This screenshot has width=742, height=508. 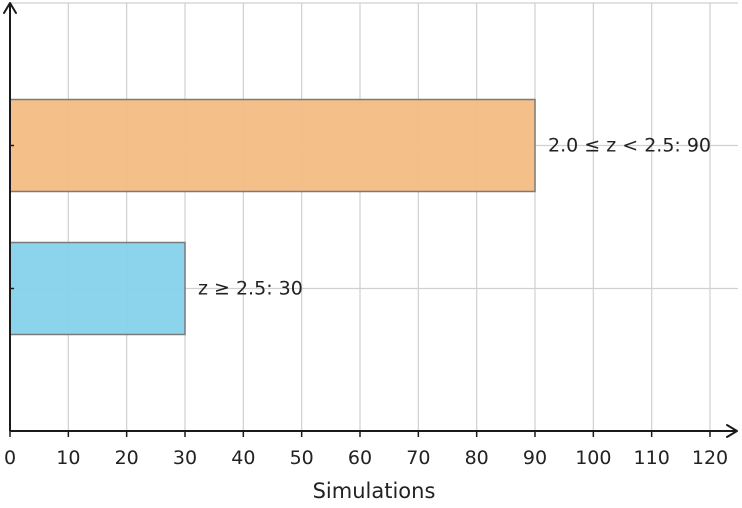 I want to click on x-tick-label: 30, so click(x=185, y=458).